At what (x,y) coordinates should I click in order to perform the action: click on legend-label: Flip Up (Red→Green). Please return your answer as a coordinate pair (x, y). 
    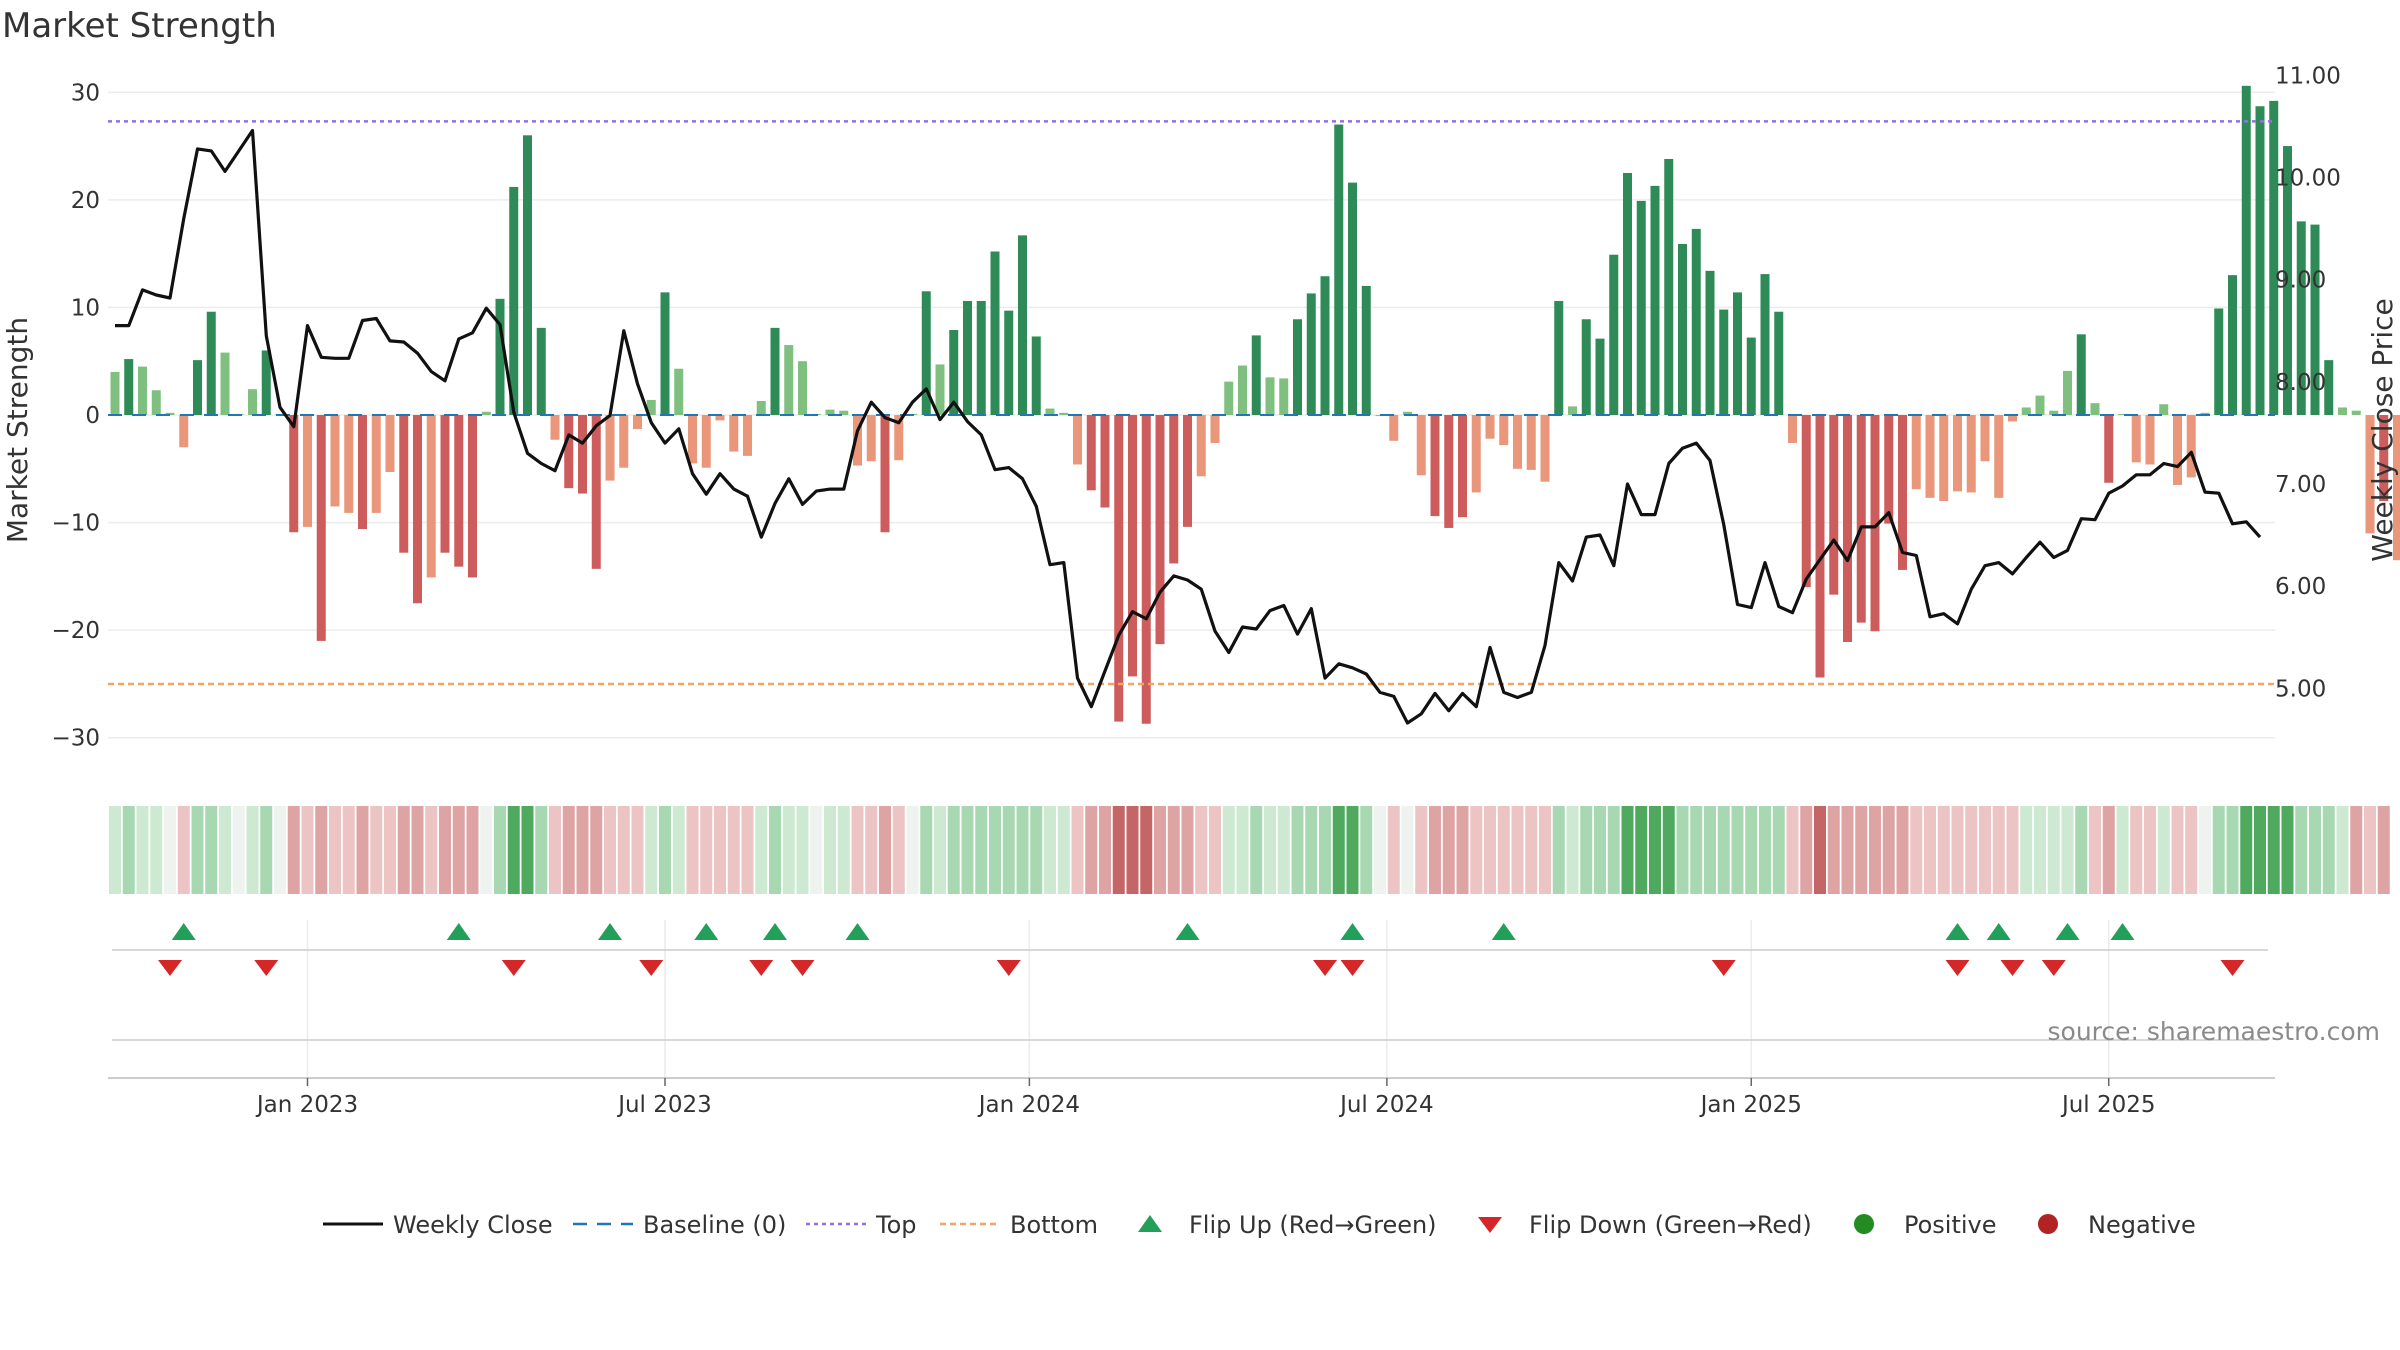
    Looking at the image, I should click on (1313, 1225).